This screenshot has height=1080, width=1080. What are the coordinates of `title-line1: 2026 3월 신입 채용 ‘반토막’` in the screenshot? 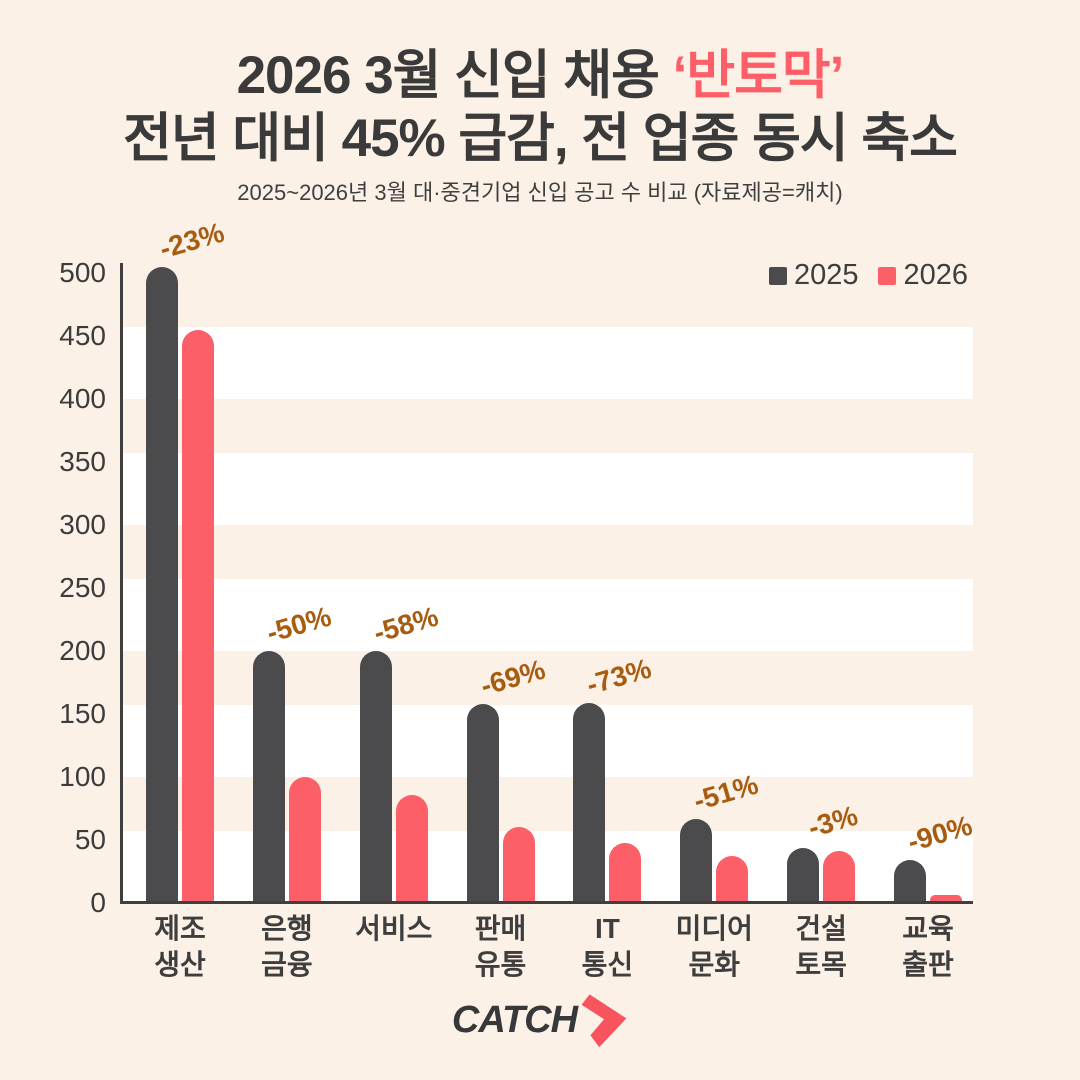 It's located at (540, 75).